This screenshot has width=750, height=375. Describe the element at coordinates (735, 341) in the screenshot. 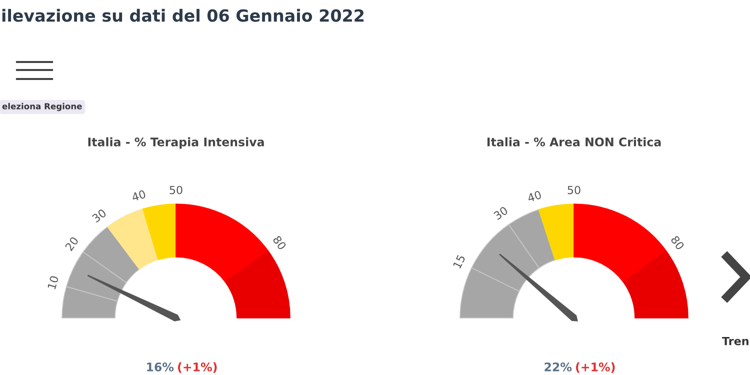

I see `text: Tren` at that location.